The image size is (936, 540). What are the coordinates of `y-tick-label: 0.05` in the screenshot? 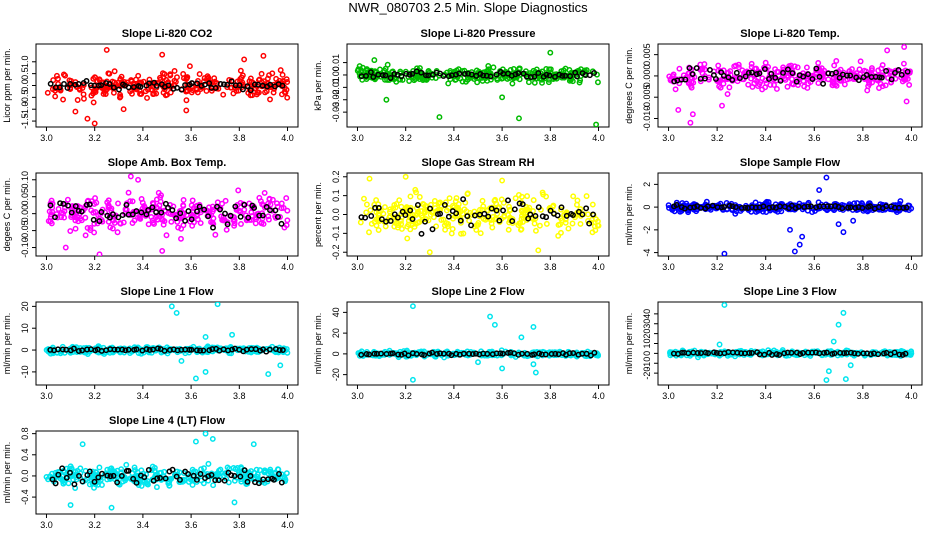 It's located at (25, 197).